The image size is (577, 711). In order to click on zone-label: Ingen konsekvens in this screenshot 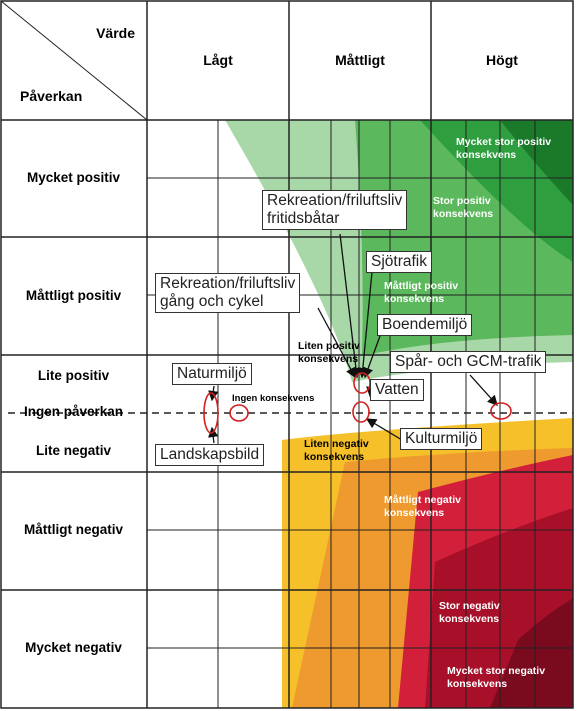, I will do `click(273, 398)`.